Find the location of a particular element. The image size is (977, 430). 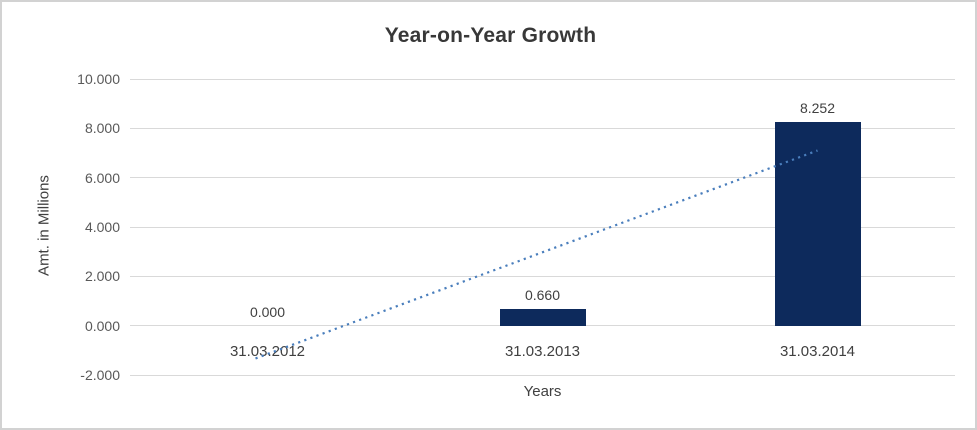

x-axis-title: Years is located at coordinates (542, 391).